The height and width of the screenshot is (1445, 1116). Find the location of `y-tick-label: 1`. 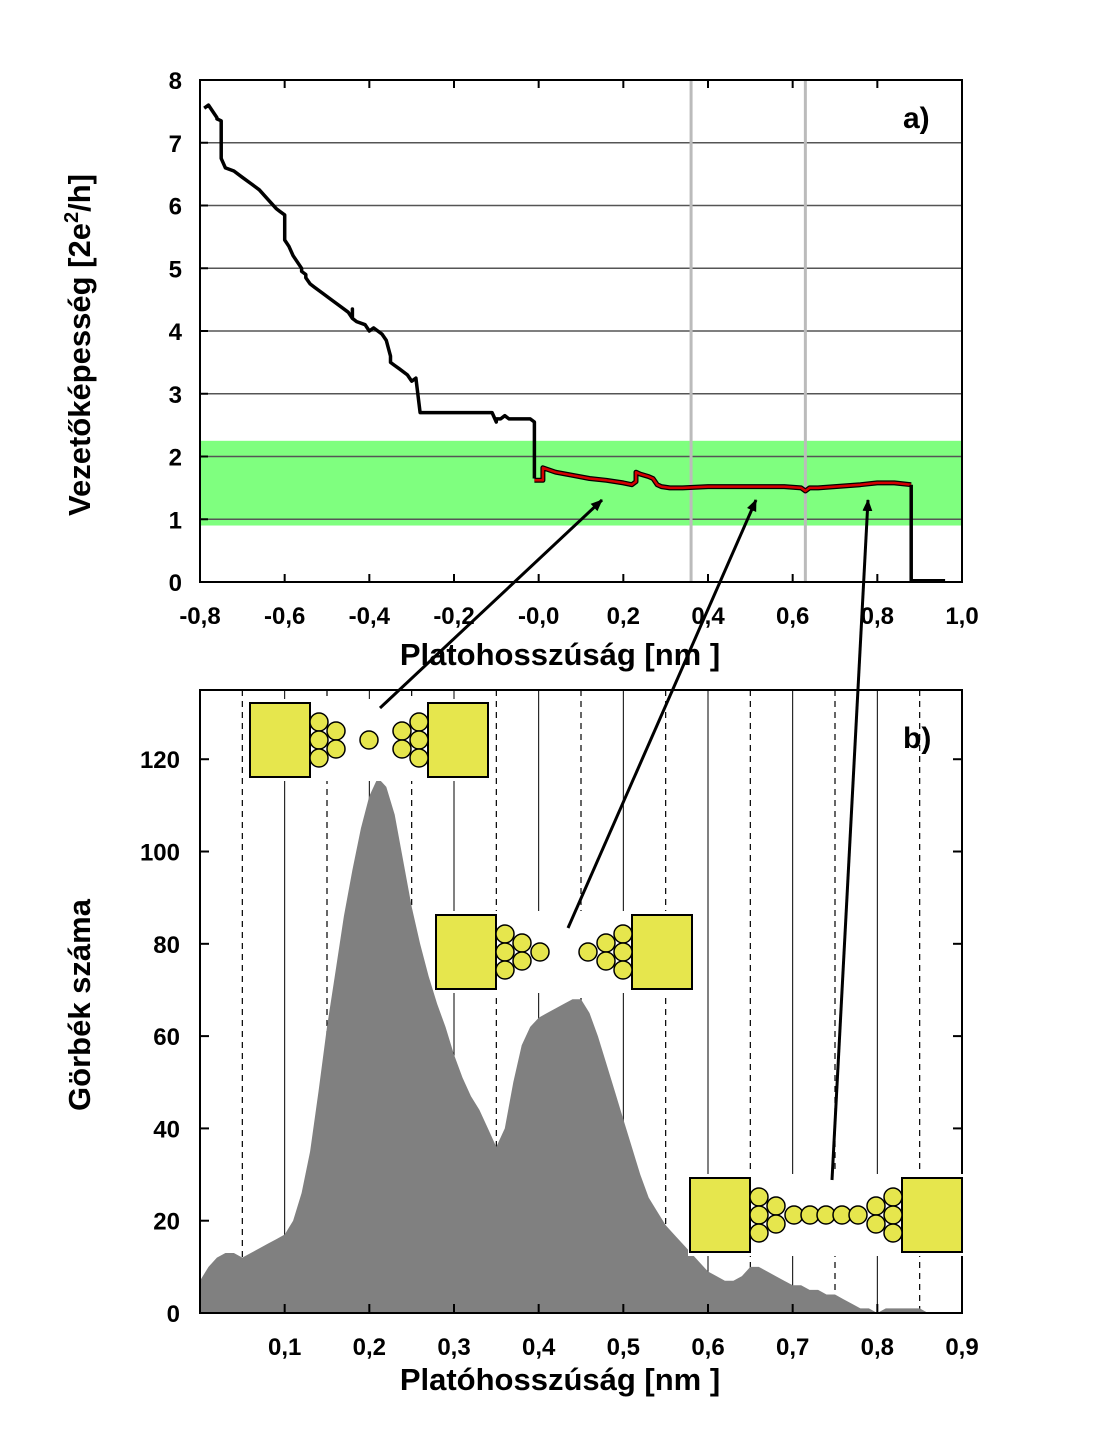

y-tick-label: 1 is located at coordinates (175, 520).